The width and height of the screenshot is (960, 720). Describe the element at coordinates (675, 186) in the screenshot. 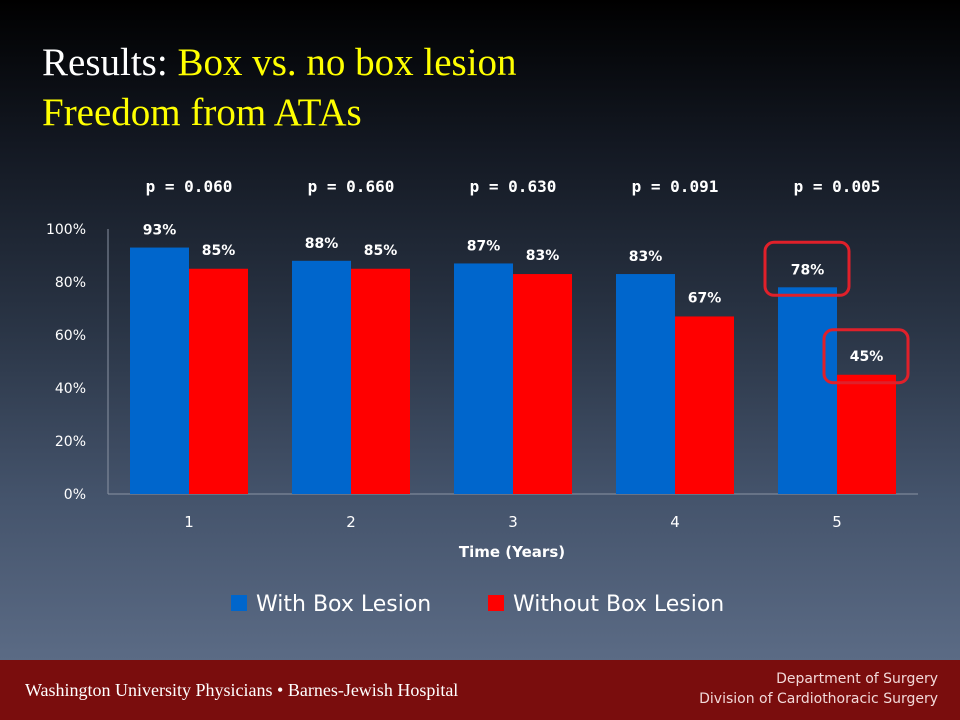

I see `p-value-label: p = 0.091` at that location.